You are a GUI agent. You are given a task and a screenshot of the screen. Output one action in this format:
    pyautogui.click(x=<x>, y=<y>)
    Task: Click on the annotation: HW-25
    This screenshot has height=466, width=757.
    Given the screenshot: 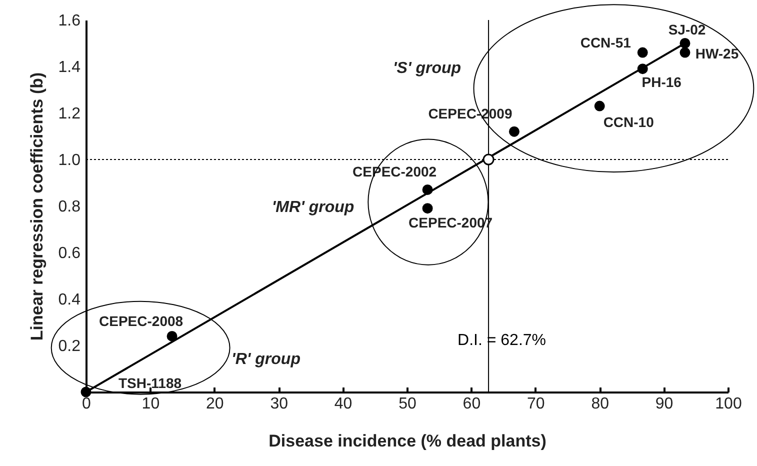 What is the action you would take?
    pyautogui.click(x=717, y=54)
    